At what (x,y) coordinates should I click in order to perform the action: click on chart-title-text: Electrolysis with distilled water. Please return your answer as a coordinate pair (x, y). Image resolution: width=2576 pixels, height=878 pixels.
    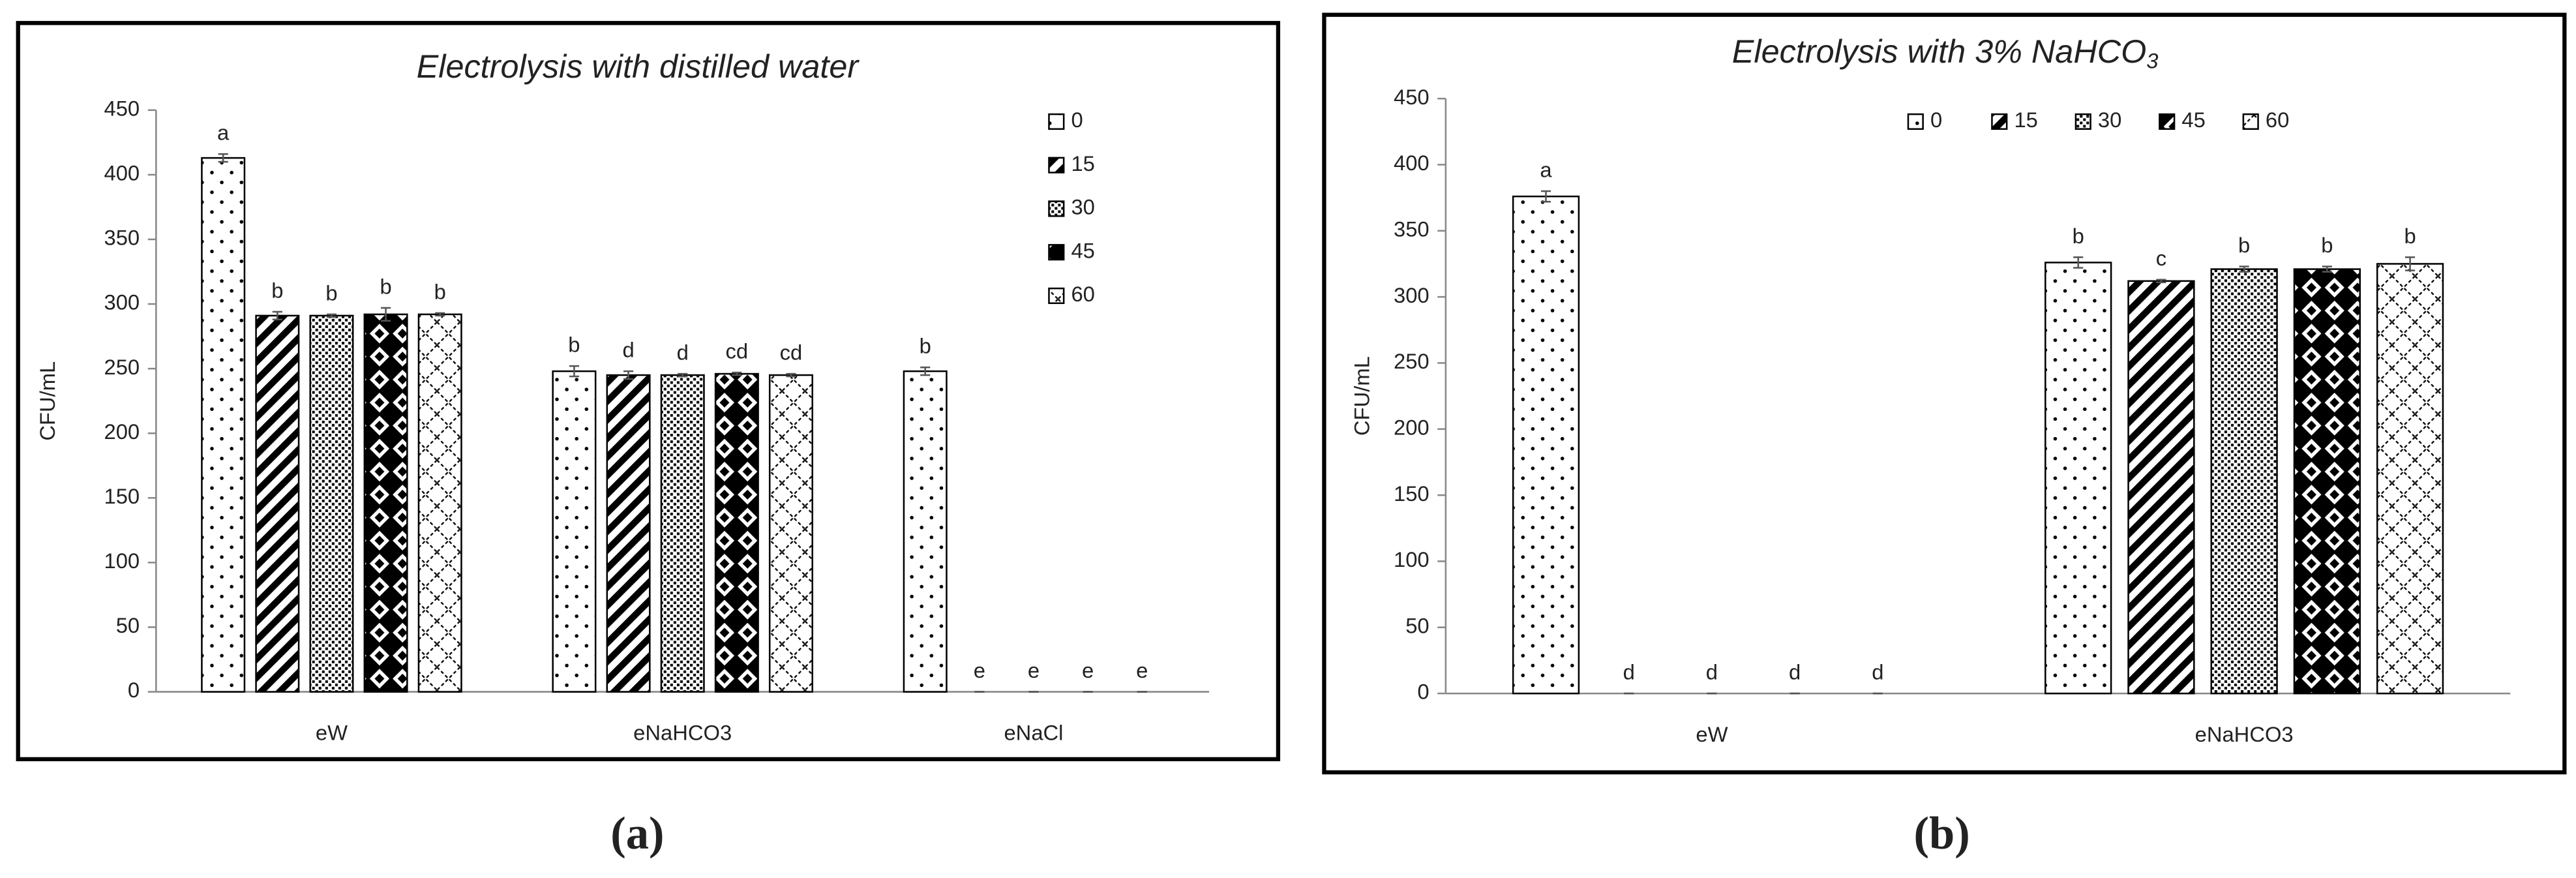
    Looking at the image, I should click on (638, 66).